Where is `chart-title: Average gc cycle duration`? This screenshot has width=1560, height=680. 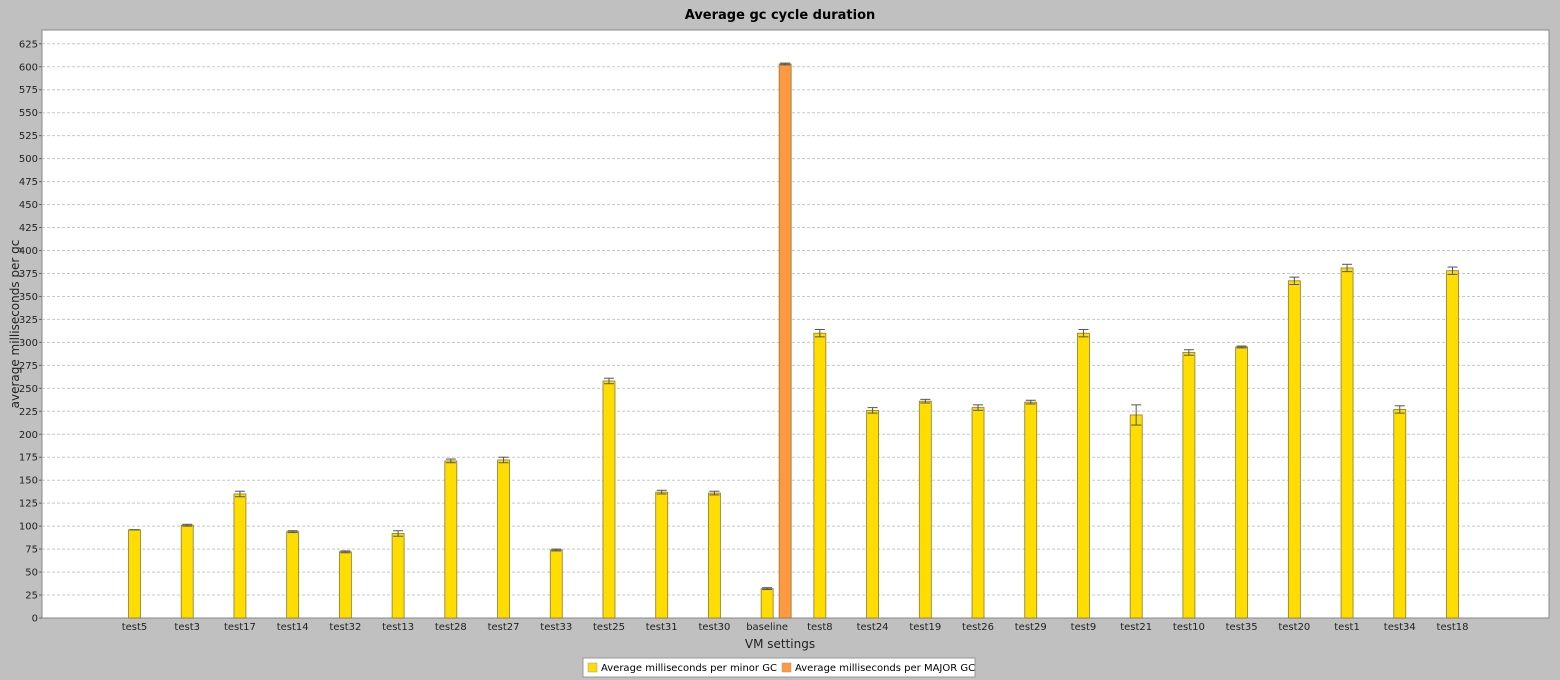
chart-title: Average gc cycle duration is located at coordinates (780, 15).